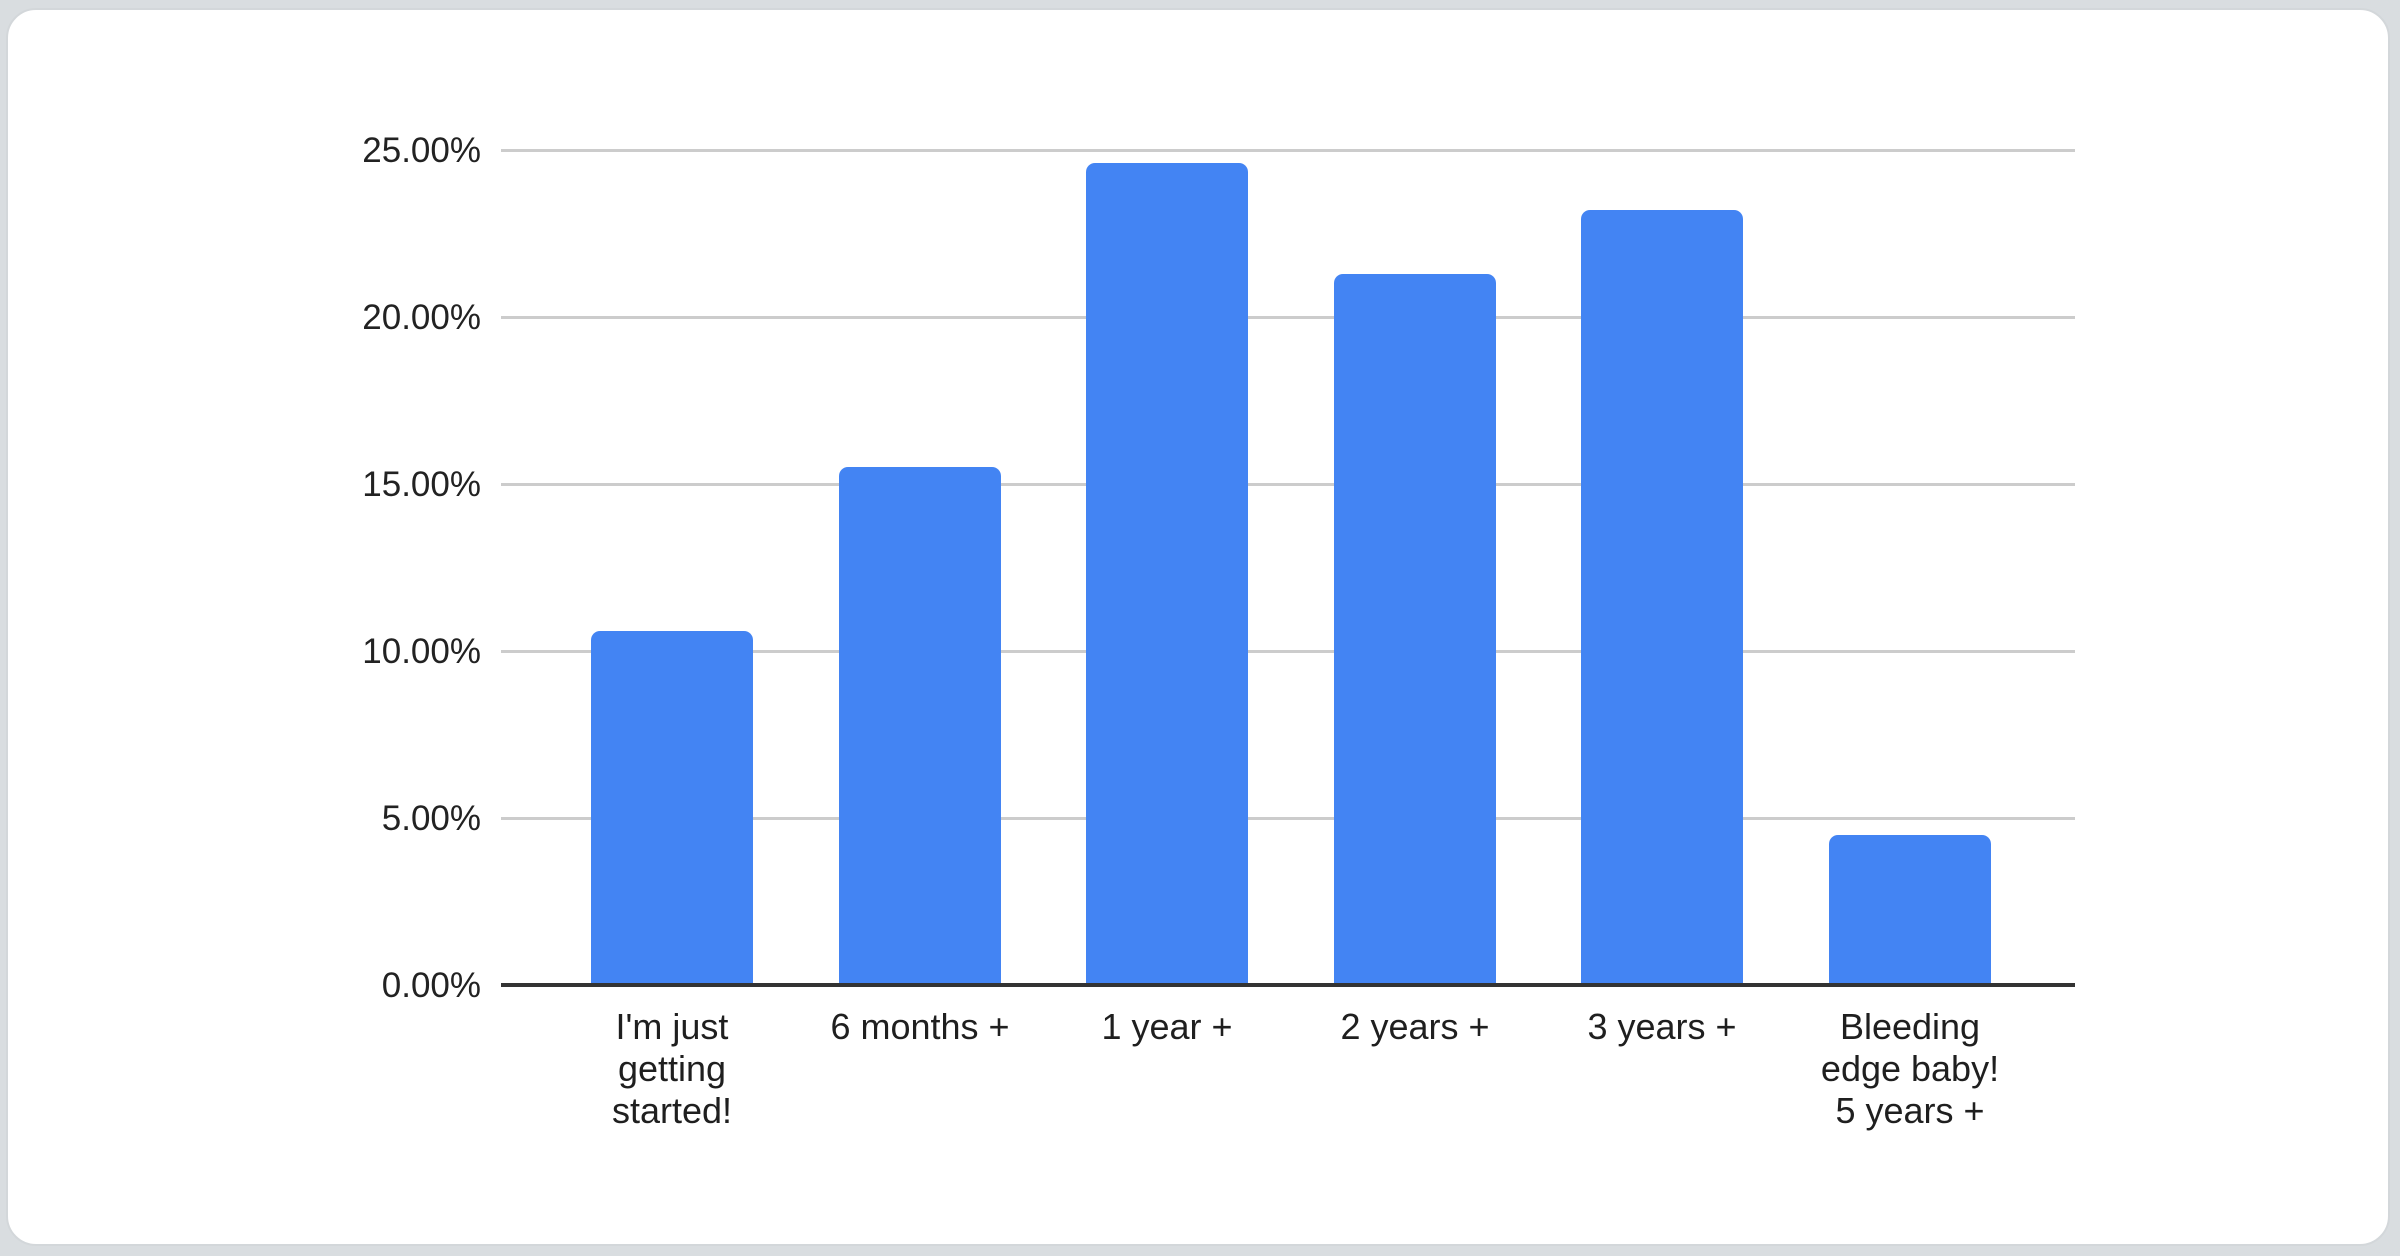 The height and width of the screenshot is (1256, 2400). I want to click on x-tick-label-line: 1 year +, so click(1167, 1026).